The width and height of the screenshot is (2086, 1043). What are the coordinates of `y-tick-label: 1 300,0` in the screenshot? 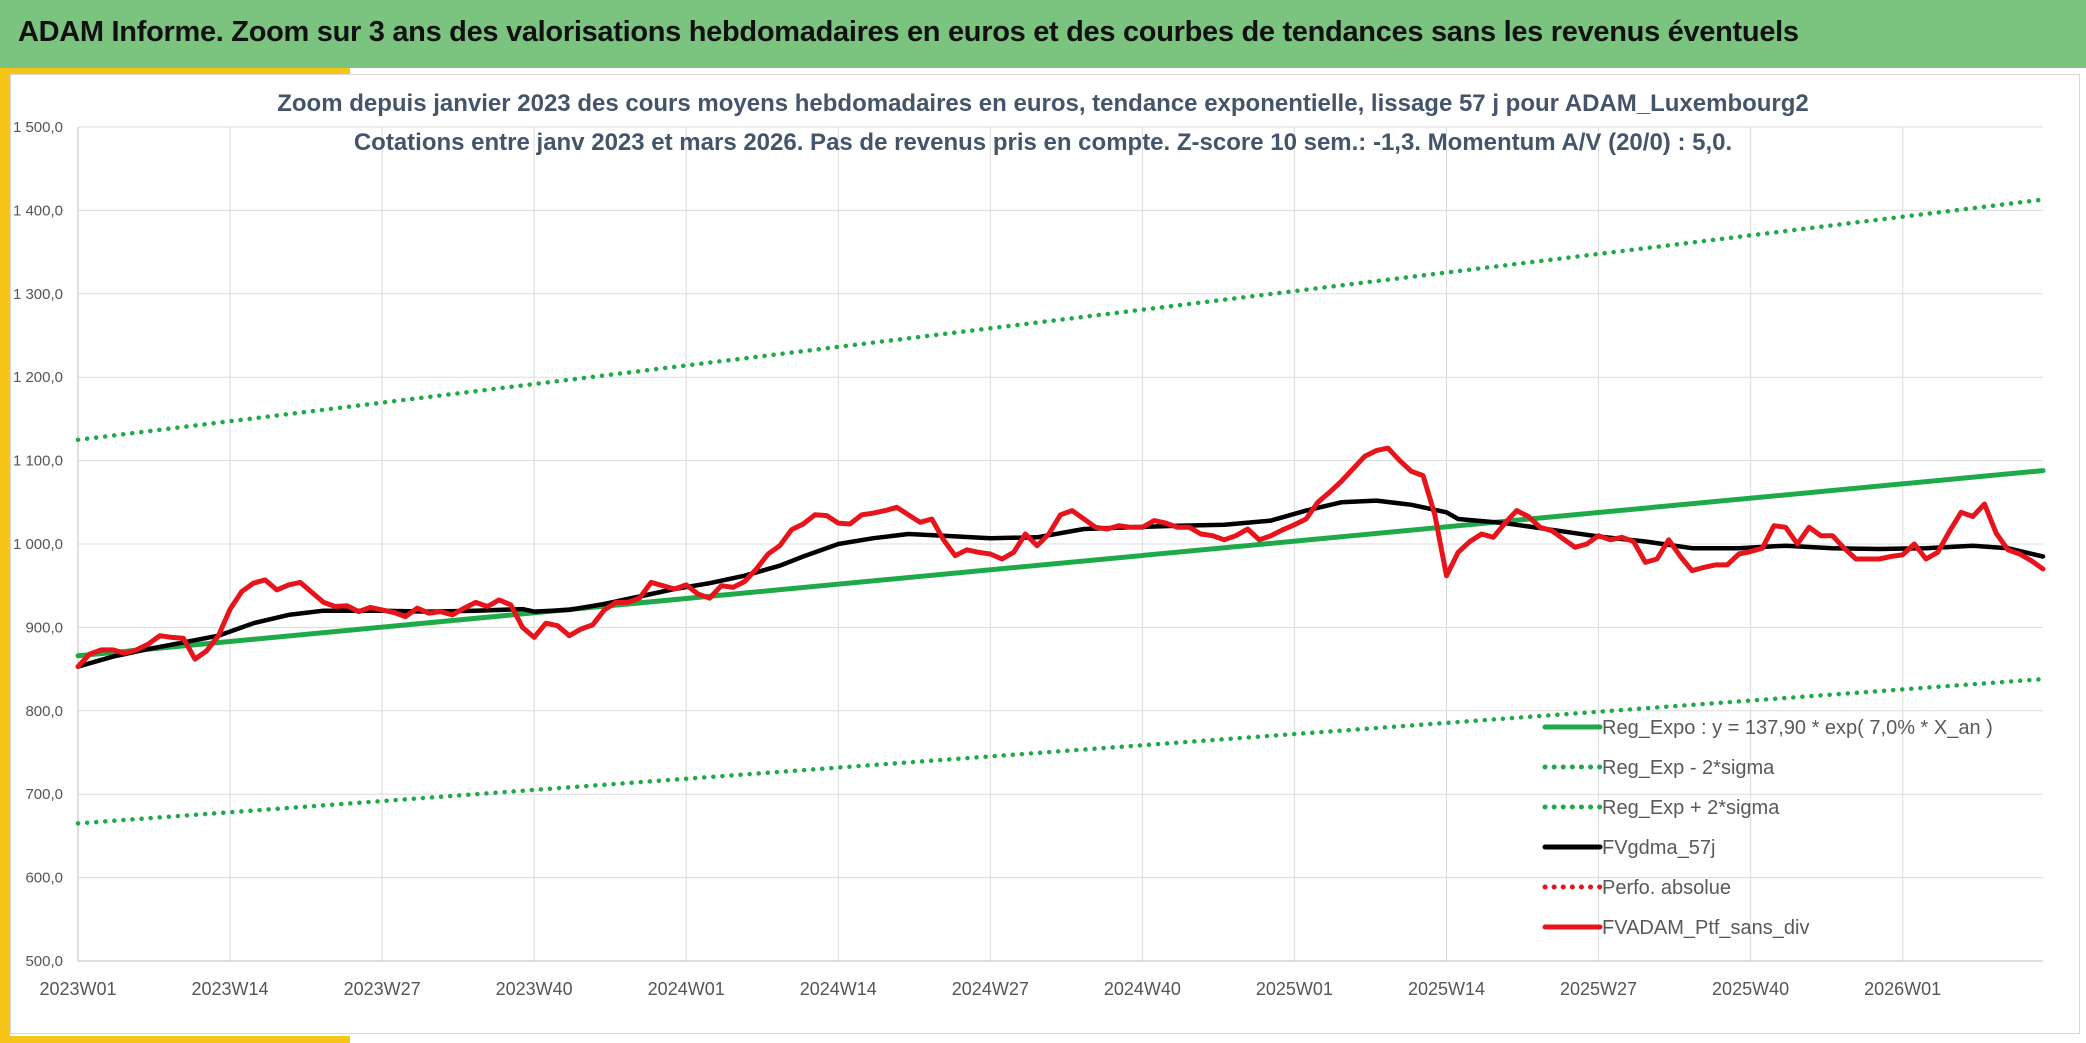 It's located at (38, 294).